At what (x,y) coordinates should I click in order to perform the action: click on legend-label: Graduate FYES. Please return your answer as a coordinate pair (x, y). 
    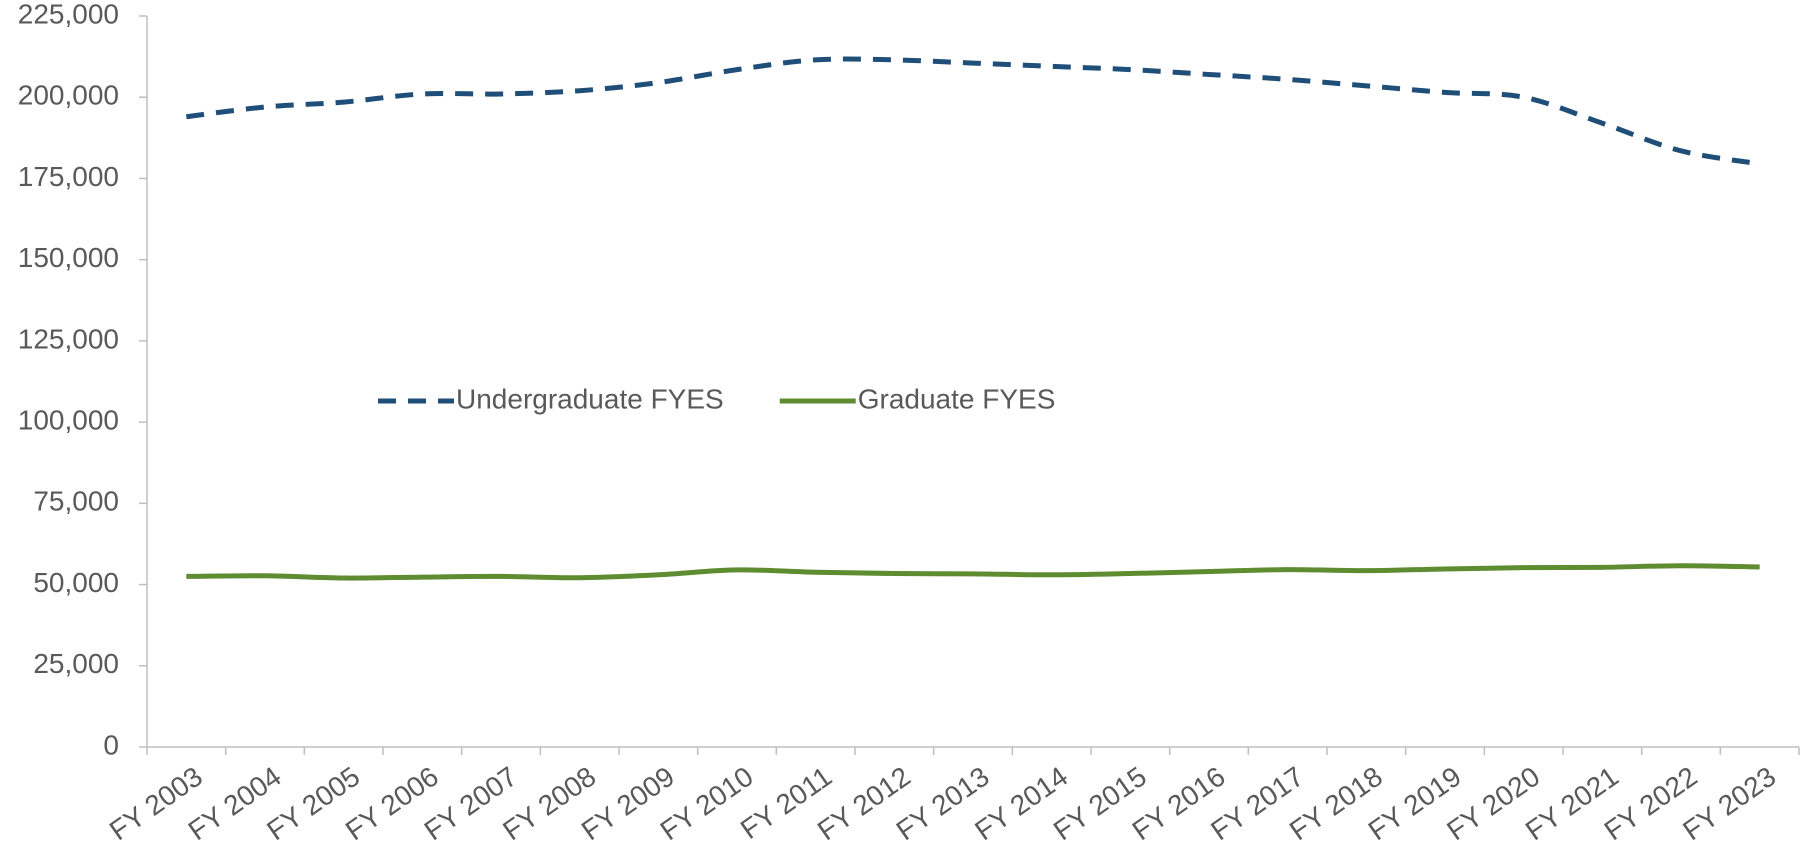
    Looking at the image, I should click on (957, 398).